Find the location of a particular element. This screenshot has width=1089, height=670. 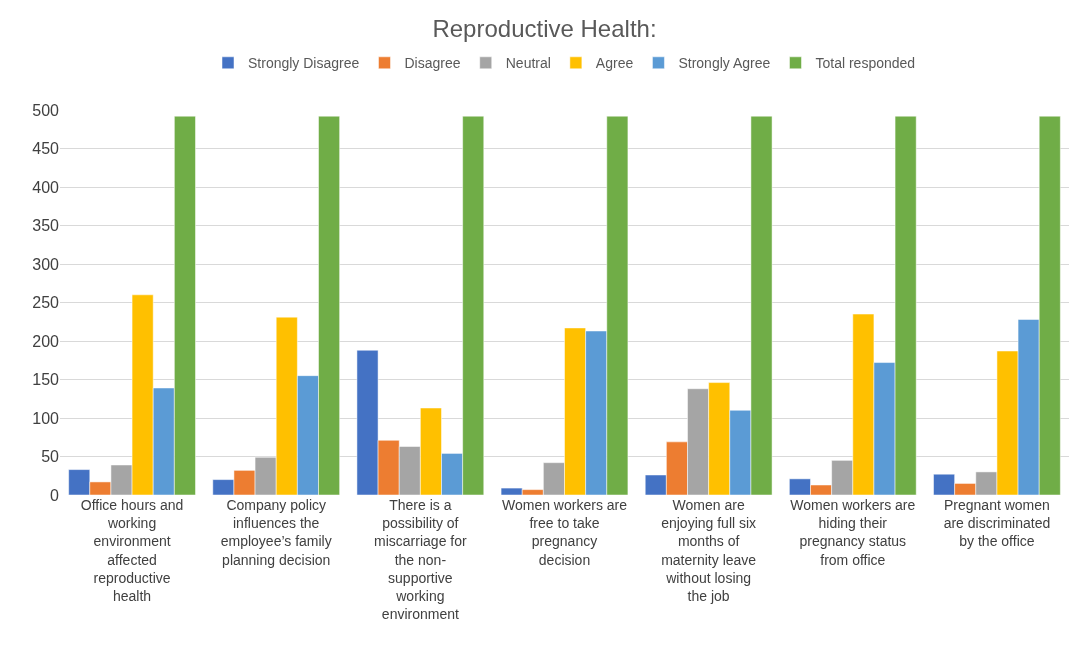

x-tick-label: Pregnant women are discriminated by the office is located at coordinates (997, 523).